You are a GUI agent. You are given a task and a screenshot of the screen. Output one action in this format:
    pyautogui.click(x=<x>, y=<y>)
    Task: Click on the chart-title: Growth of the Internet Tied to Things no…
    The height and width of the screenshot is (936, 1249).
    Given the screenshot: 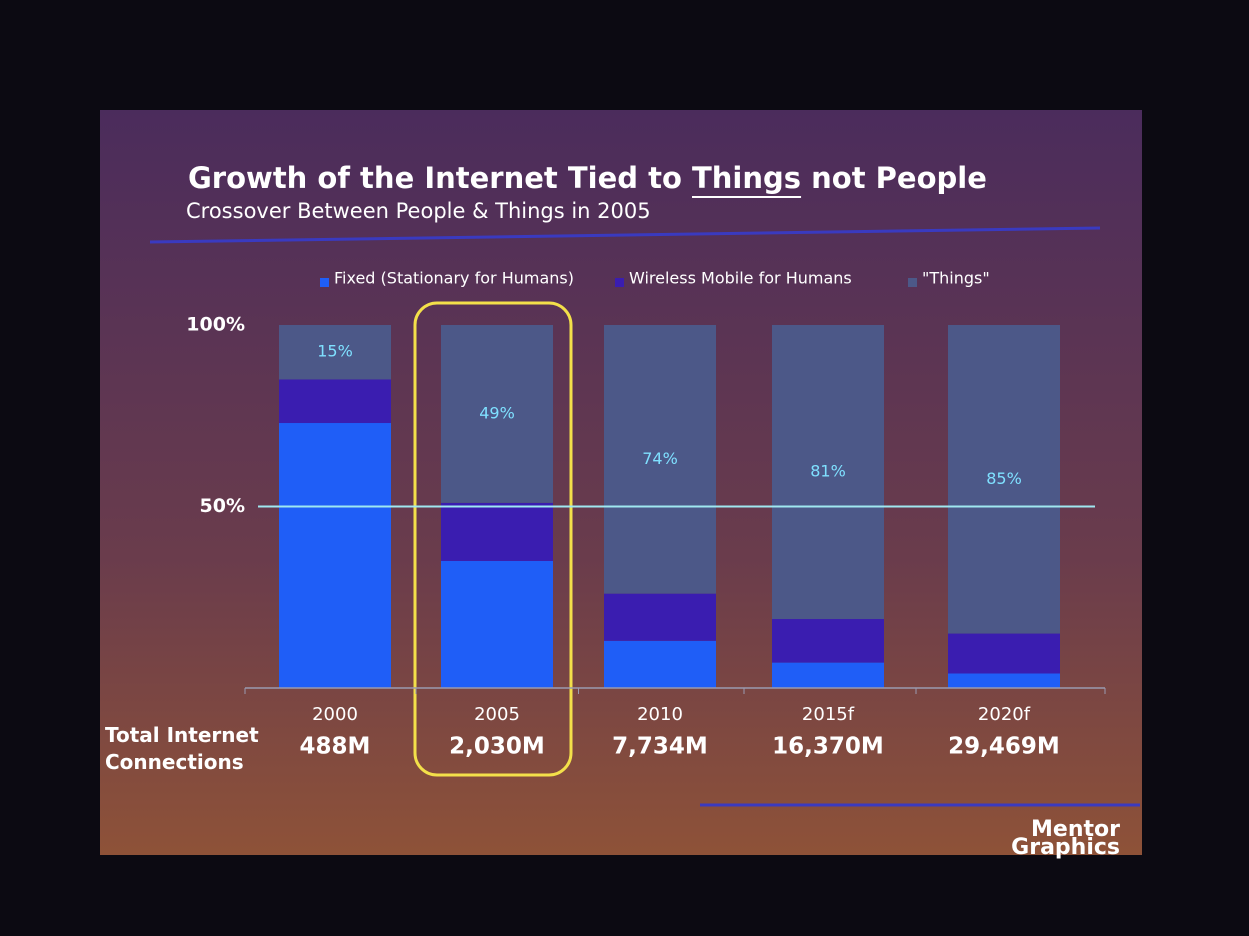 What is the action you would take?
    pyautogui.click(x=587, y=178)
    